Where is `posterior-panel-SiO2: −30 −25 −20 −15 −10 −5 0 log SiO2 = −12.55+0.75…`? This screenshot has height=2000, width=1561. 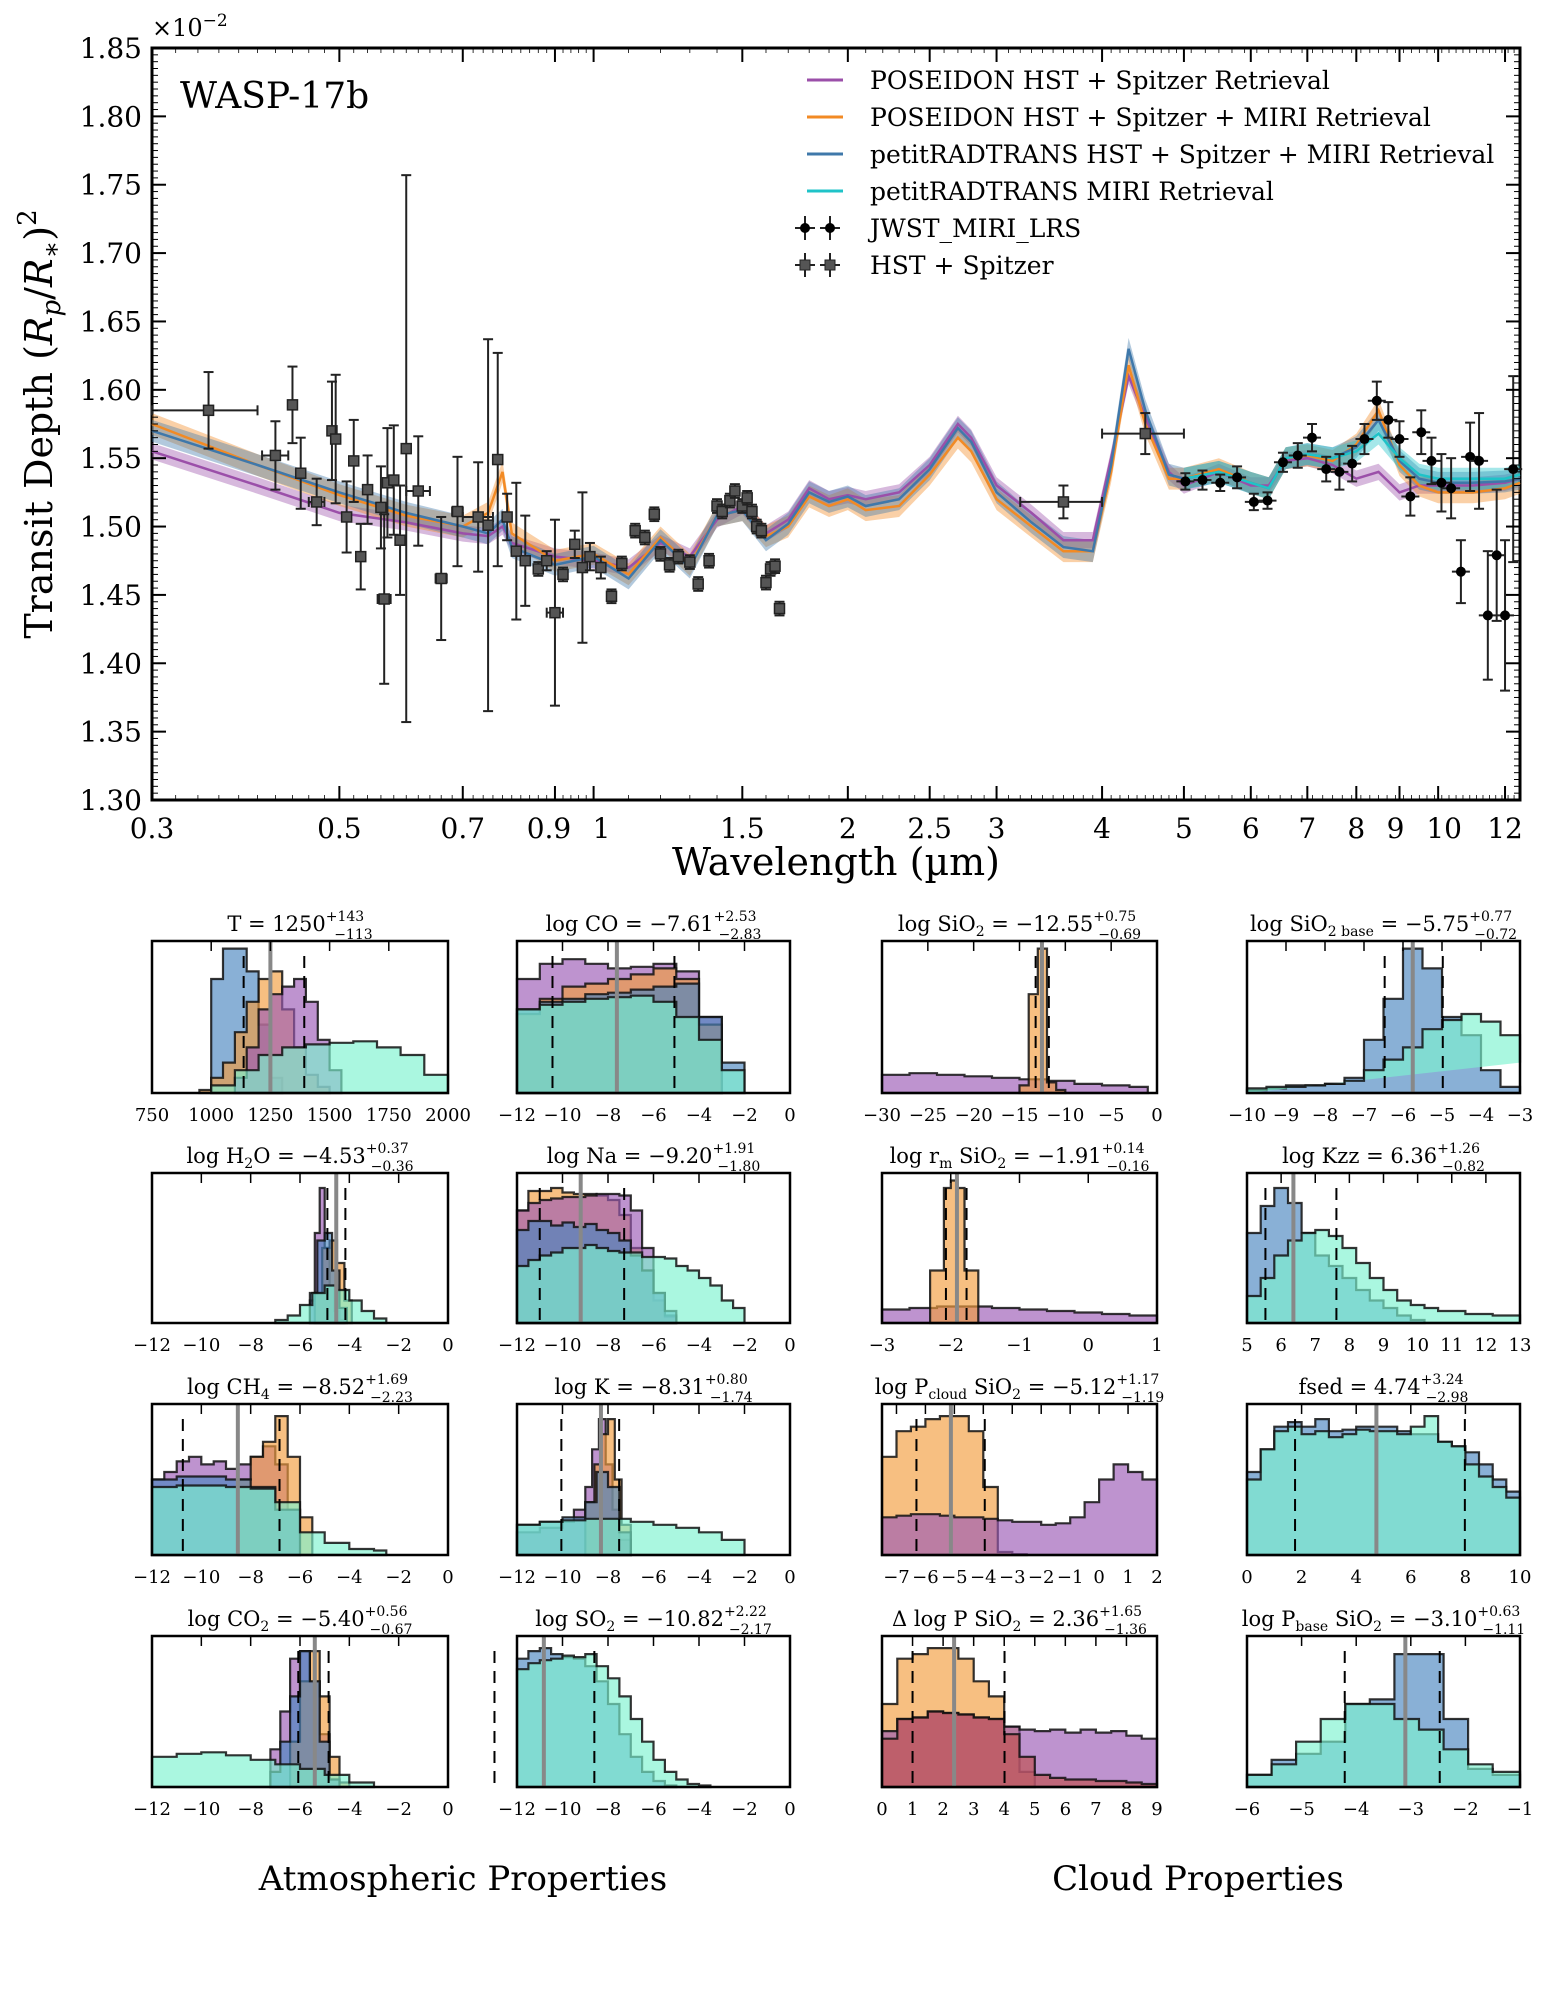 posterior-panel-SiO2: −30 −25 −20 −15 −10 −5 0 log SiO2 = −12.55+0.75… is located at coordinates (1013, 1017).